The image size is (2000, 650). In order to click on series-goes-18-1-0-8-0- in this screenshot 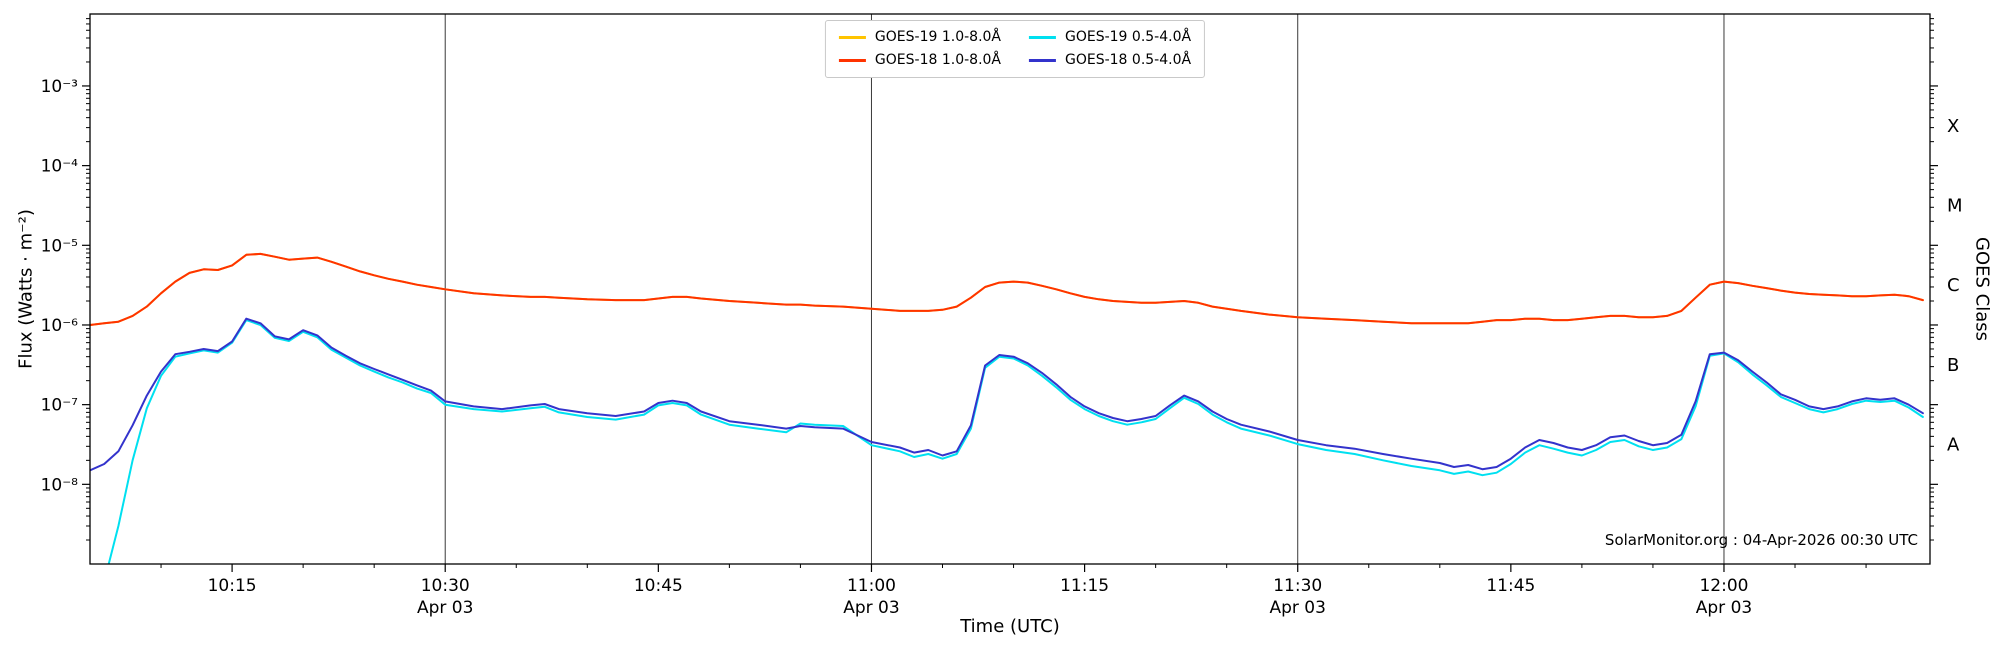, I will do `click(1007, 289)`.